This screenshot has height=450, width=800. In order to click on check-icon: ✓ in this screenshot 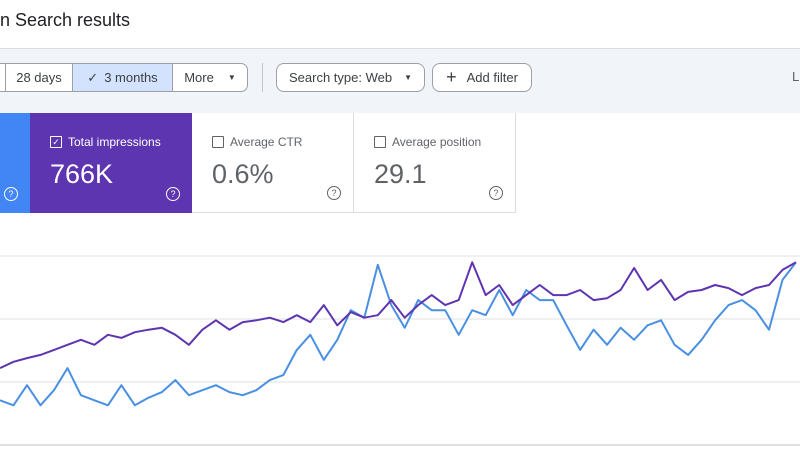, I will do `click(93, 77)`.